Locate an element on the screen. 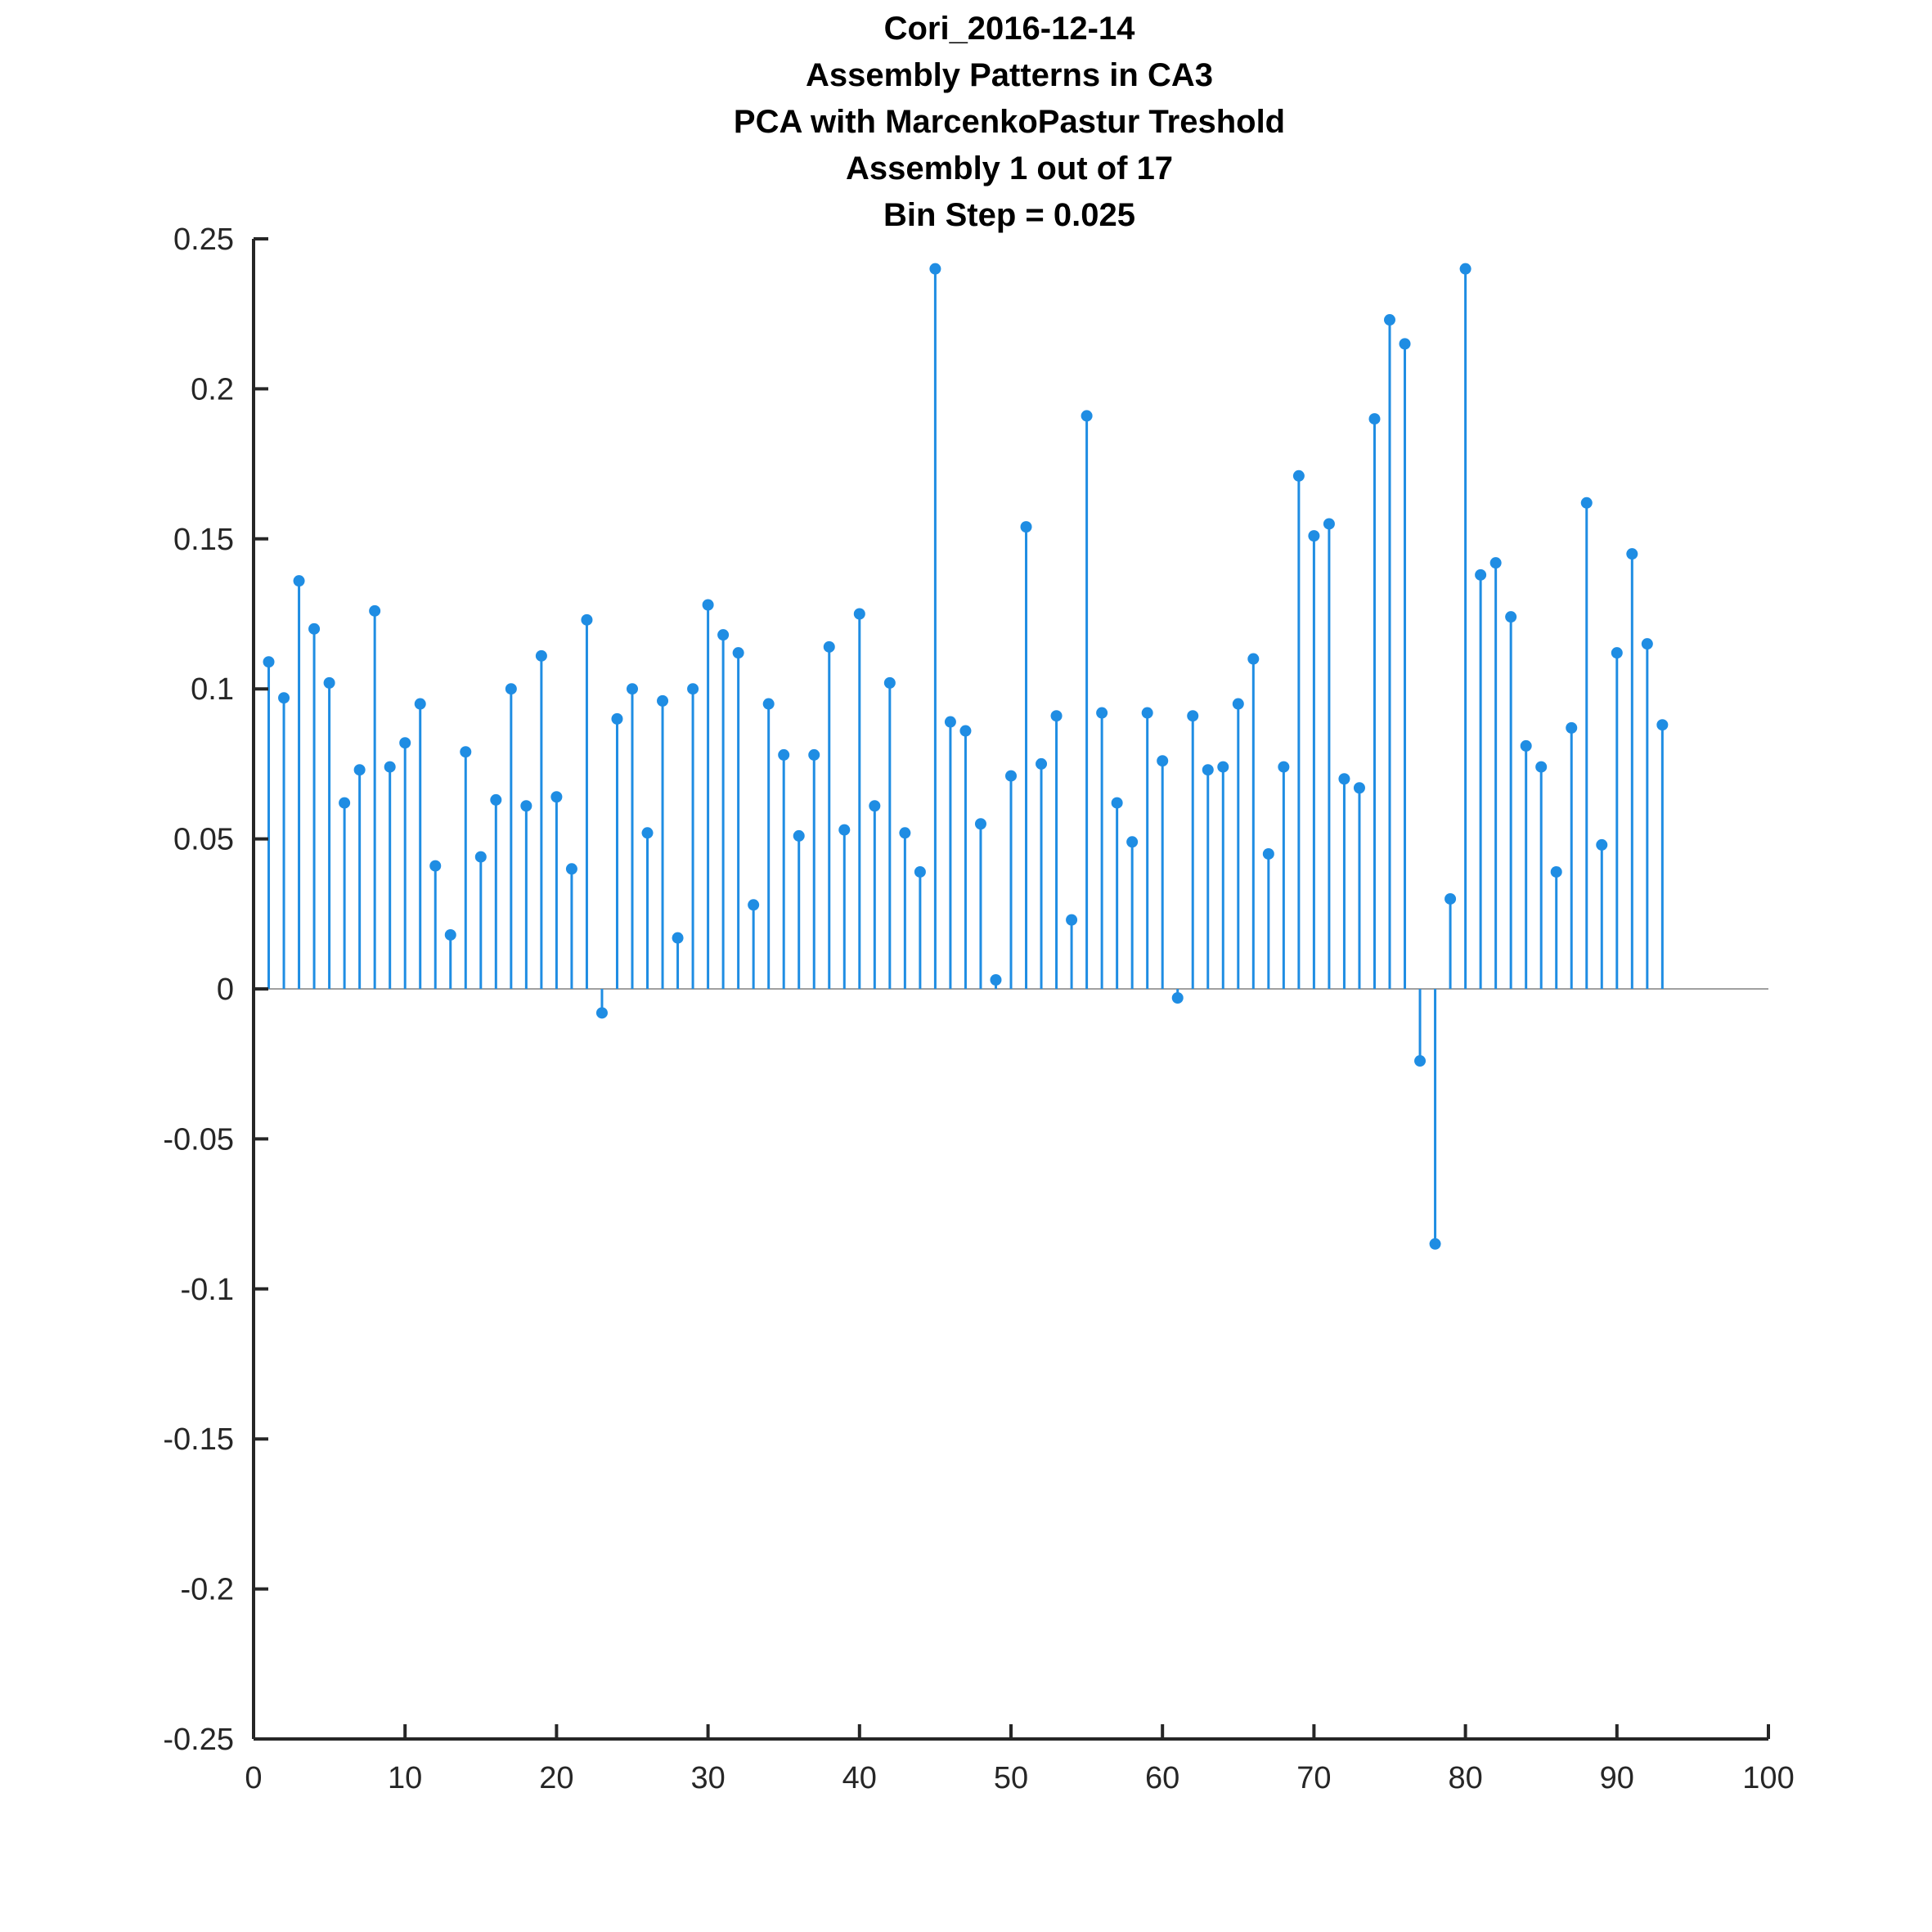  y-tick-label: 0.15 is located at coordinates (204, 540).